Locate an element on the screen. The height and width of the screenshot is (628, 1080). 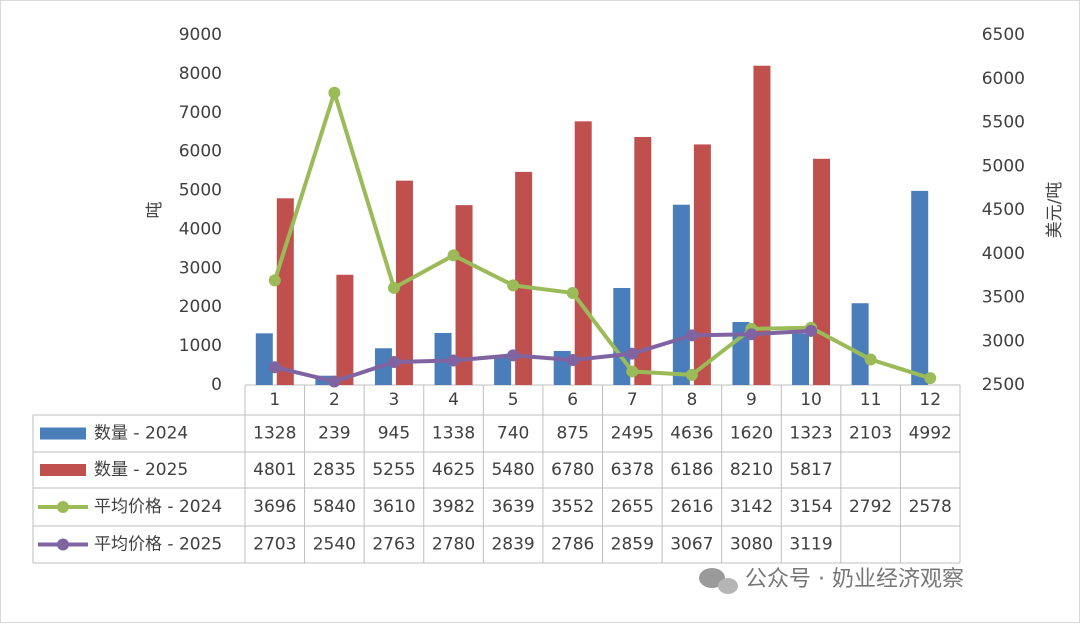
y-tick-label: 6000 is located at coordinates (200, 152).